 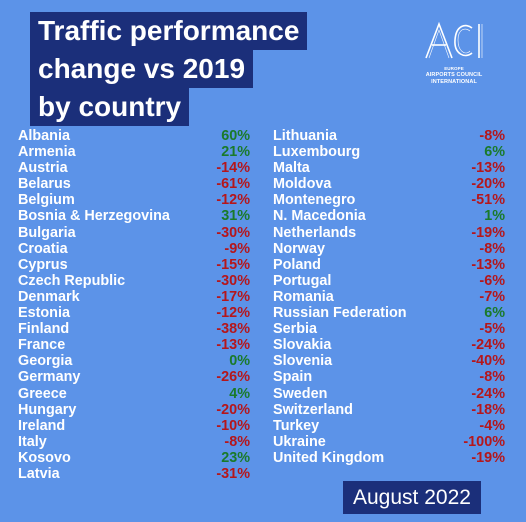 What do you see at coordinates (233, 184) in the screenshot?
I see `change-value: -61%` at bounding box center [233, 184].